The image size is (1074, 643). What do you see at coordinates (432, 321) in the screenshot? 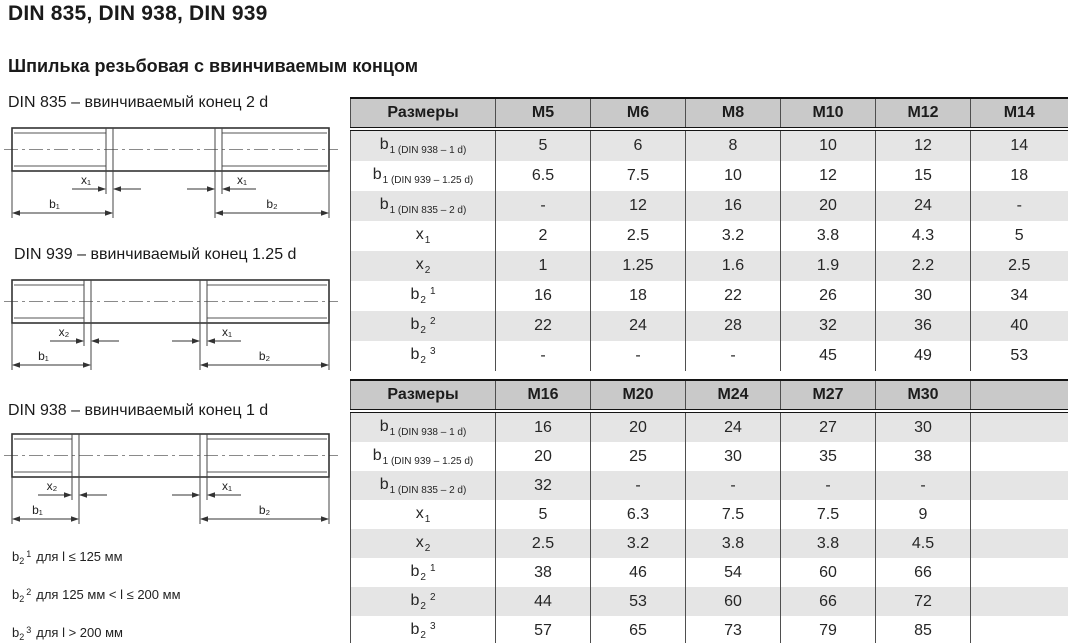
I see `row-label-sup: 2` at bounding box center [432, 321].